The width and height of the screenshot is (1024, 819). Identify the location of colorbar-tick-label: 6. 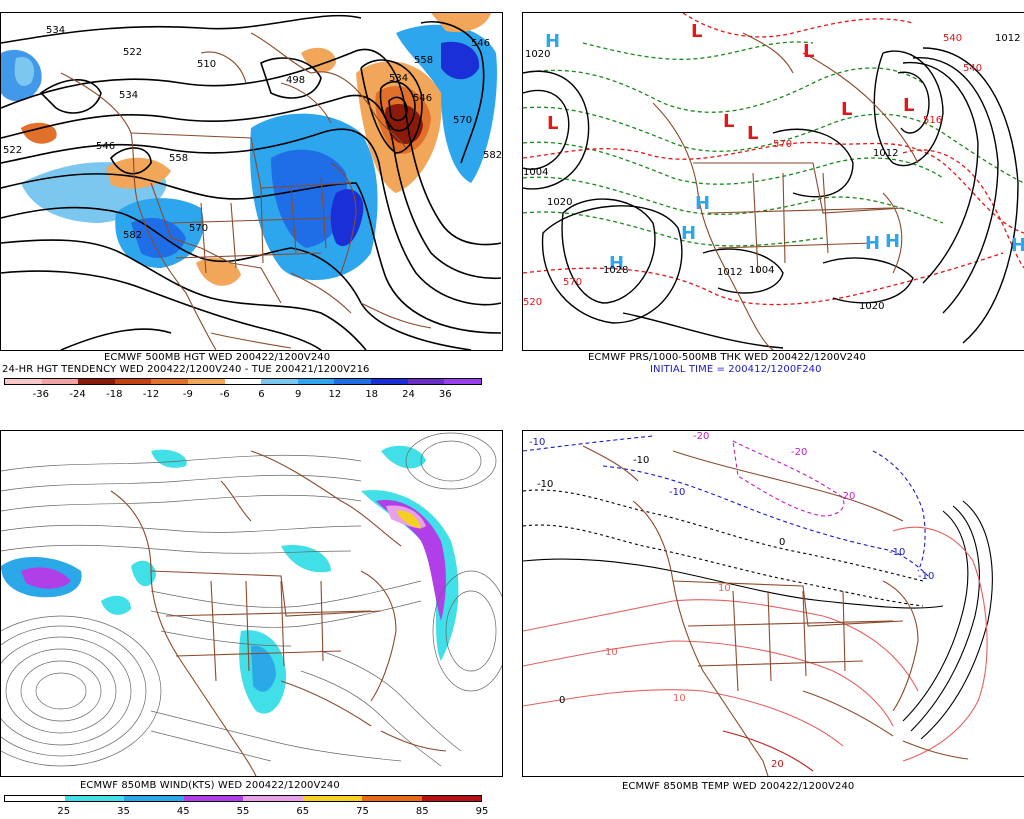
(261, 394).